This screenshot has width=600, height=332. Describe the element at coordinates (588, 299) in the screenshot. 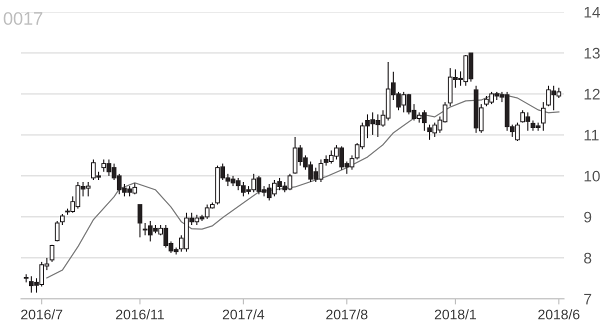

I see `y-tick-label: 7` at that location.